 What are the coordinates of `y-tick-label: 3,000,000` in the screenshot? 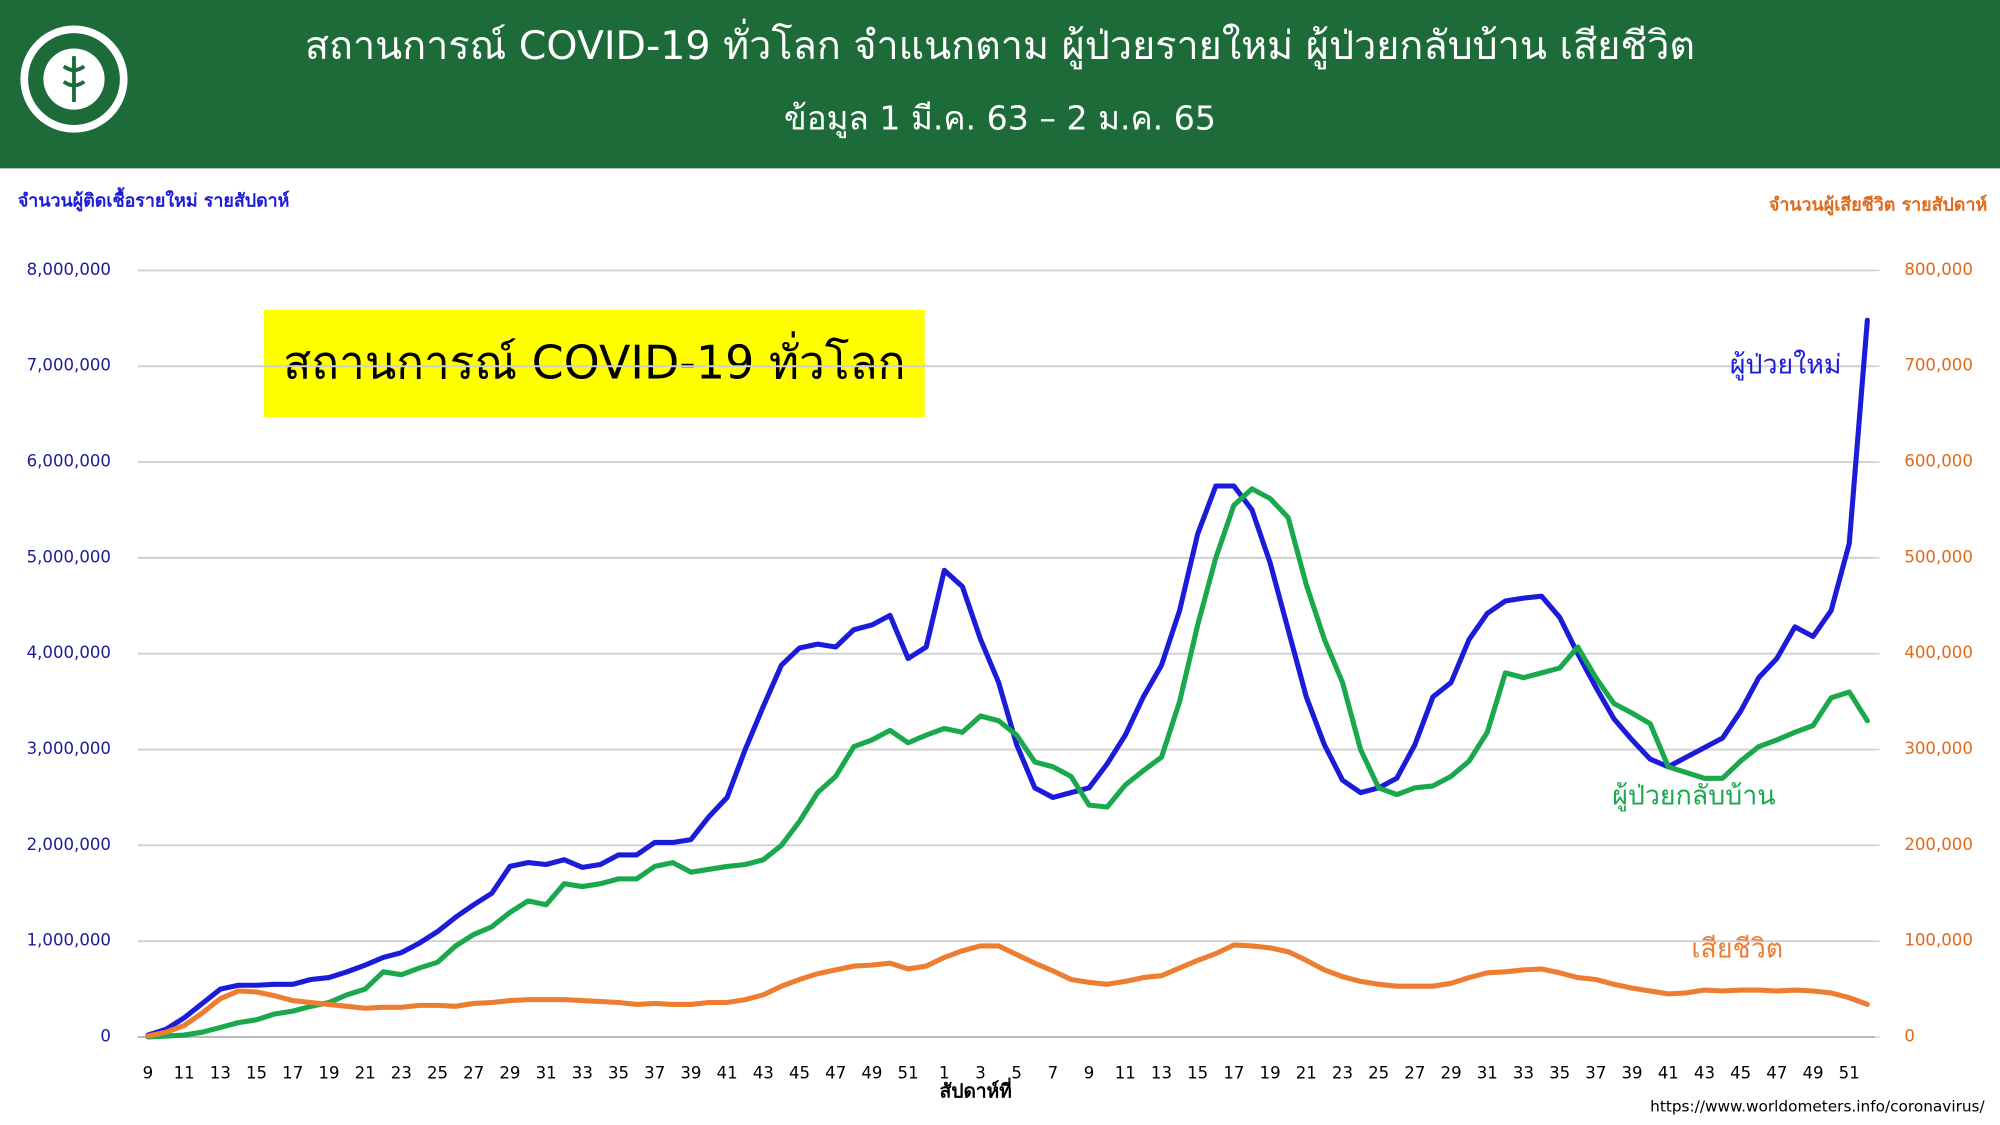 It's located at (69, 748).